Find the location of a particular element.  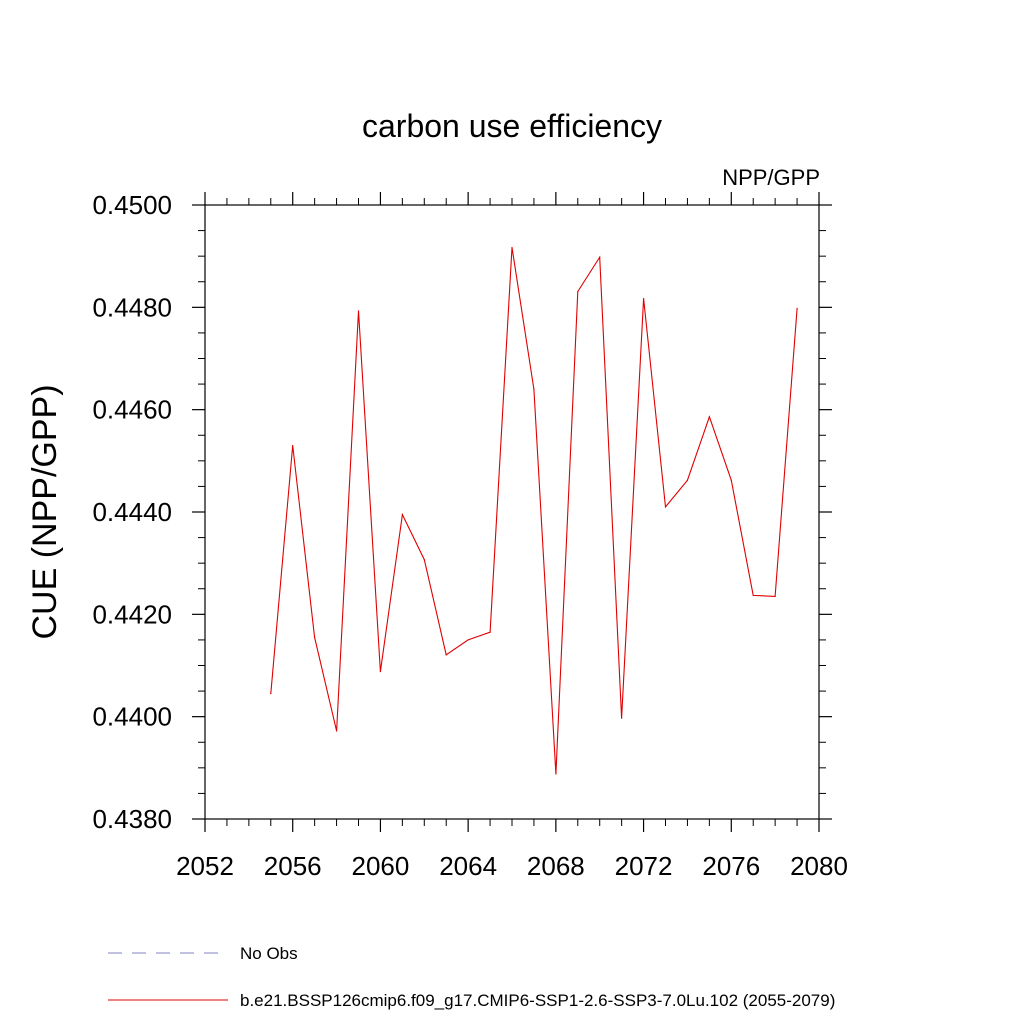

legend-label: No Obs is located at coordinates (269, 953).